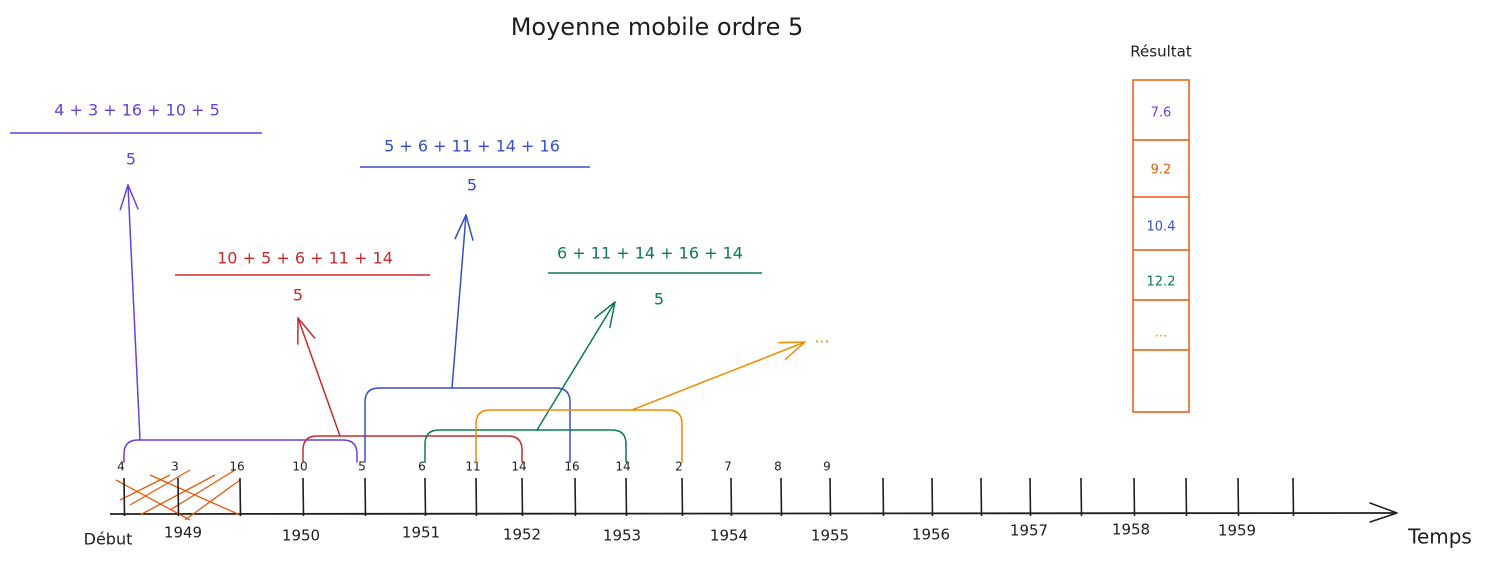 Image resolution: width=1489 pixels, height=563 pixels. Describe the element at coordinates (121, 467) in the screenshot. I see `tick-value: 4` at that location.